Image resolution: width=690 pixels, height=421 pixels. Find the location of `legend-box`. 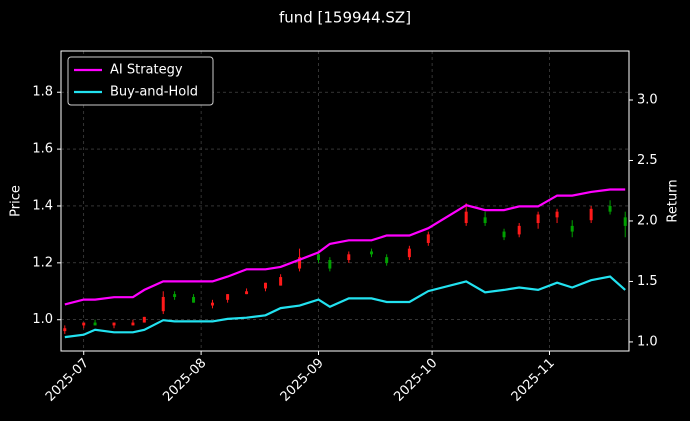

legend-box is located at coordinates (140, 81).